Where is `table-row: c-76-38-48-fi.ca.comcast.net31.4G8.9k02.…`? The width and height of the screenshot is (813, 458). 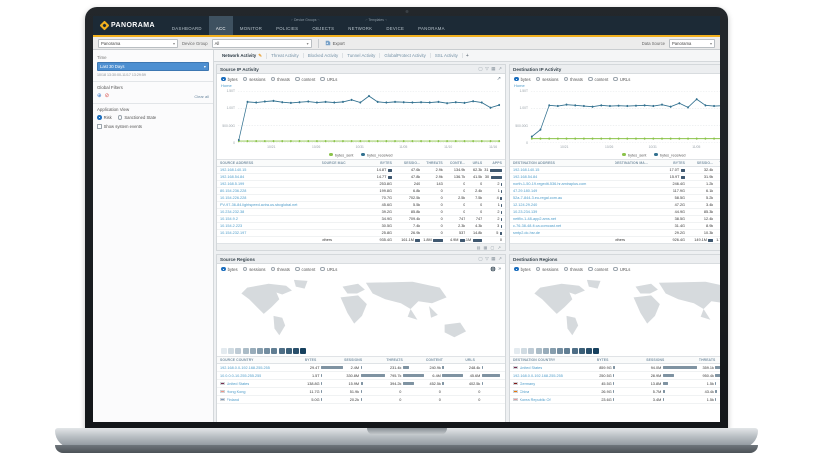
table-row: c-76-38-48-fi.ca.comcast.net31.4G8.9k02.… is located at coordinates (615, 226).